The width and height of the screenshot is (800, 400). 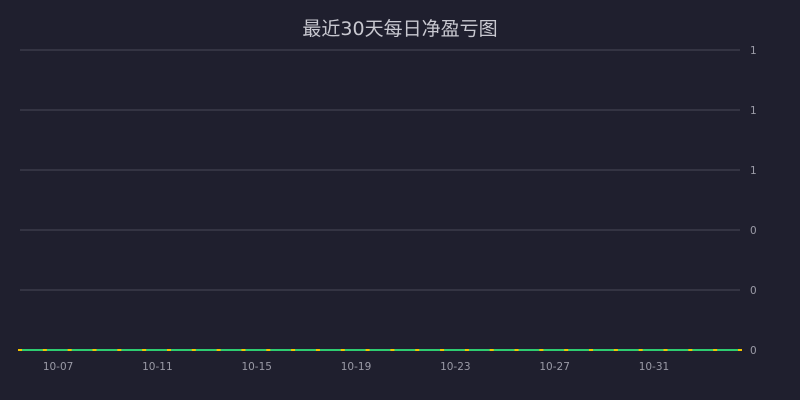 What do you see at coordinates (399, 29) in the screenshot?
I see `chart-title: 最近30天每日净盈亏图` at bounding box center [399, 29].